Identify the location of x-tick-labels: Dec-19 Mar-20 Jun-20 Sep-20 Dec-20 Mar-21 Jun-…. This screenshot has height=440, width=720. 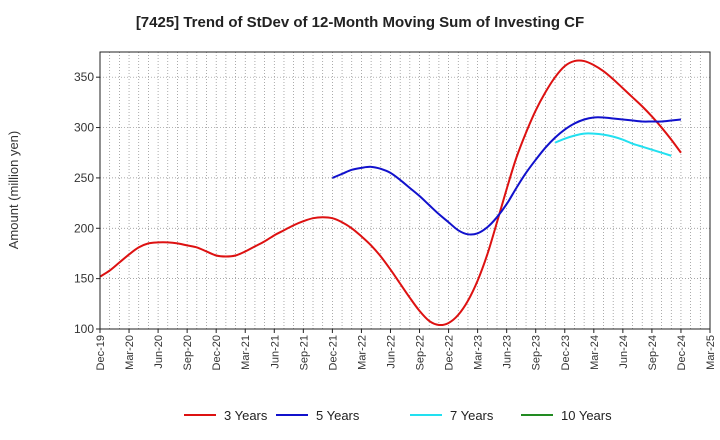
(406, 349).